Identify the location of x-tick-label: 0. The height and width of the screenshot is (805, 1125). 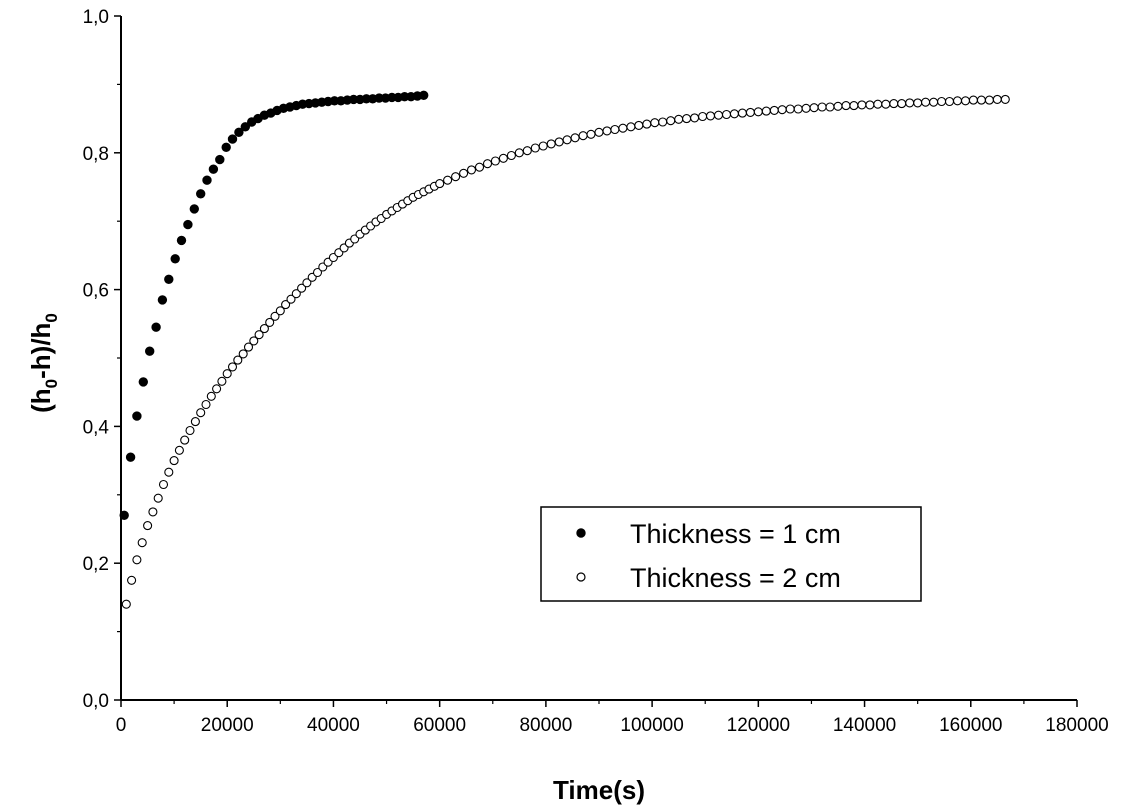
(121, 725).